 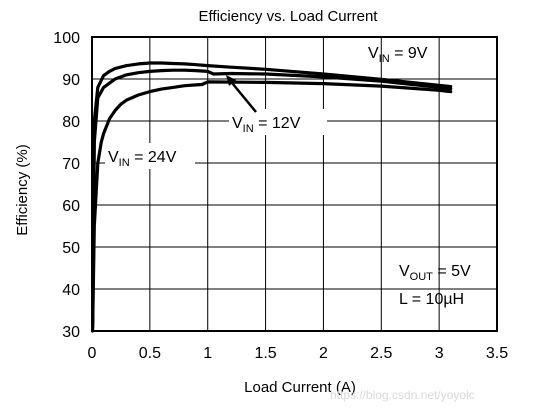 I want to click on y-tick-label: 90, so click(x=71, y=80).